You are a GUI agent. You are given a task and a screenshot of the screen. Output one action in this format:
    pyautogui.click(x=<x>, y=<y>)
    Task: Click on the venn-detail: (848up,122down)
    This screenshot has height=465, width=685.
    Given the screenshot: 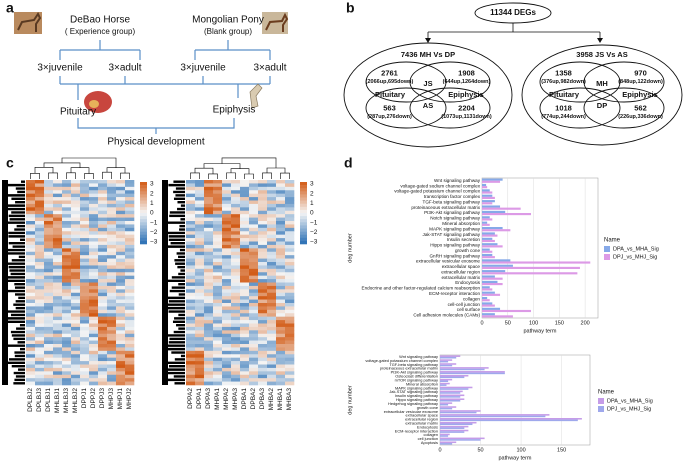 What is the action you would take?
    pyautogui.click(x=640, y=82)
    